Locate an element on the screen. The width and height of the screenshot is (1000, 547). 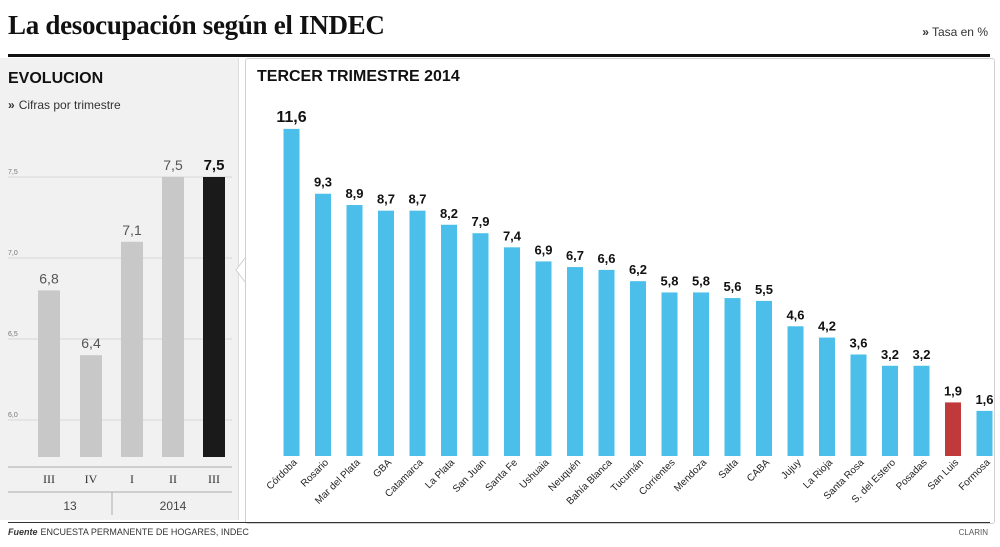
data-label: 7,4 is located at coordinates (512, 235).